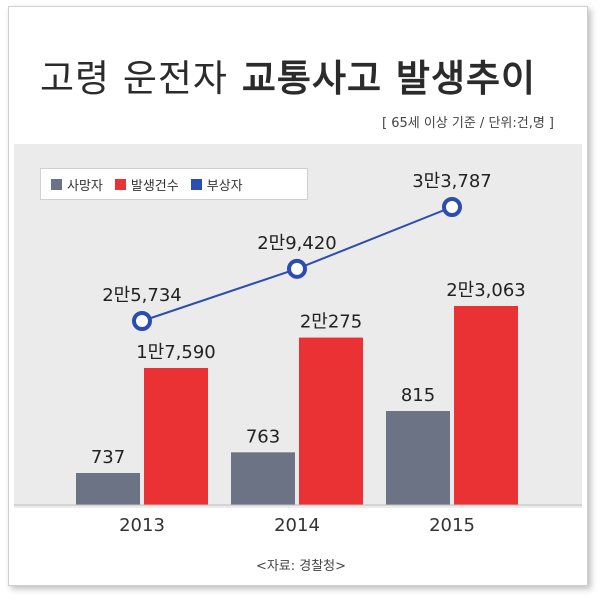 The height and width of the screenshot is (602, 602). I want to click on label-accidents-2015: 2만3,063, so click(486, 290).